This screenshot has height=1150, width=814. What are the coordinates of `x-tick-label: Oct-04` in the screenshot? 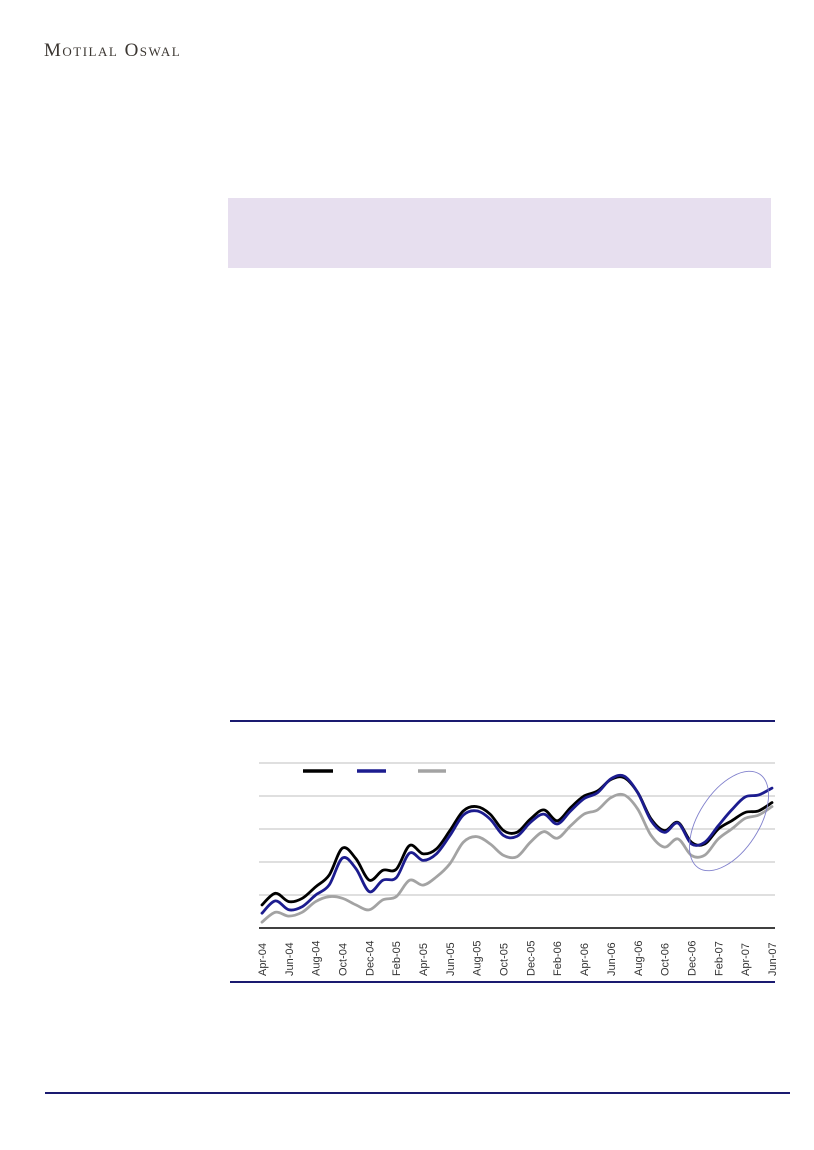 It's located at (344, 959).